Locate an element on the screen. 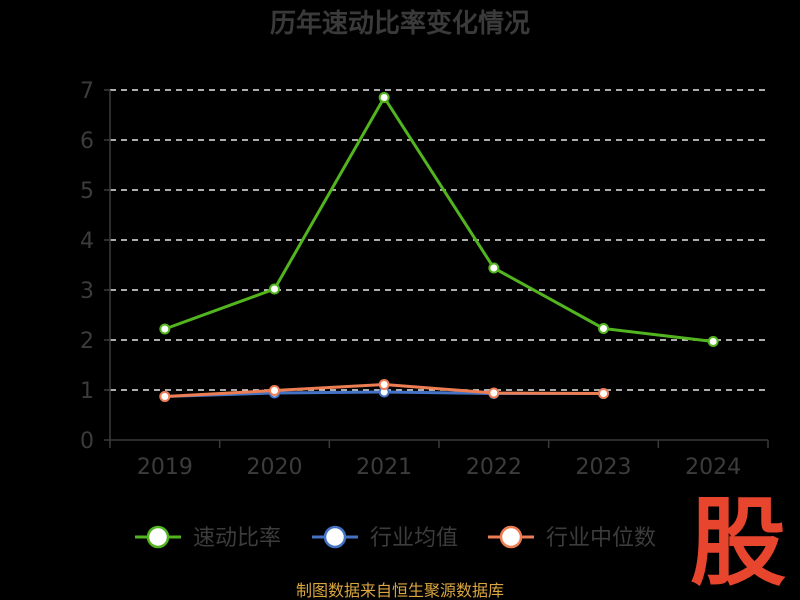  legend-item: 速动比率 is located at coordinates (208, 538).